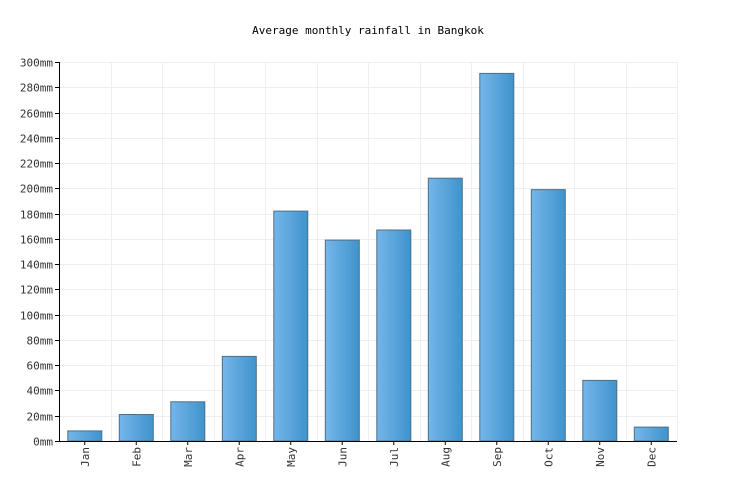 This screenshot has height=500, width=736. What do you see at coordinates (36, 164) in the screenshot?
I see `y-tick-label: 220mm` at bounding box center [36, 164].